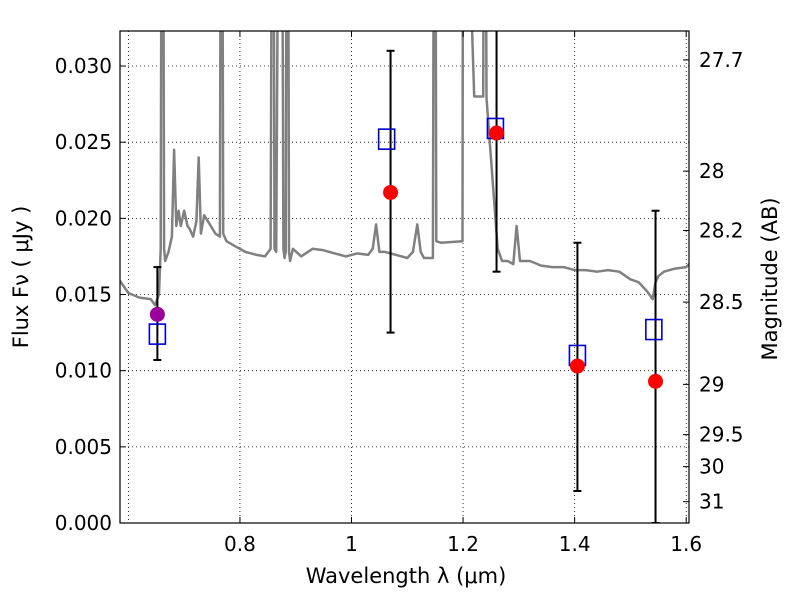  What do you see at coordinates (686, 544) in the screenshot?
I see `x-tick-label: 1.6` at bounding box center [686, 544].